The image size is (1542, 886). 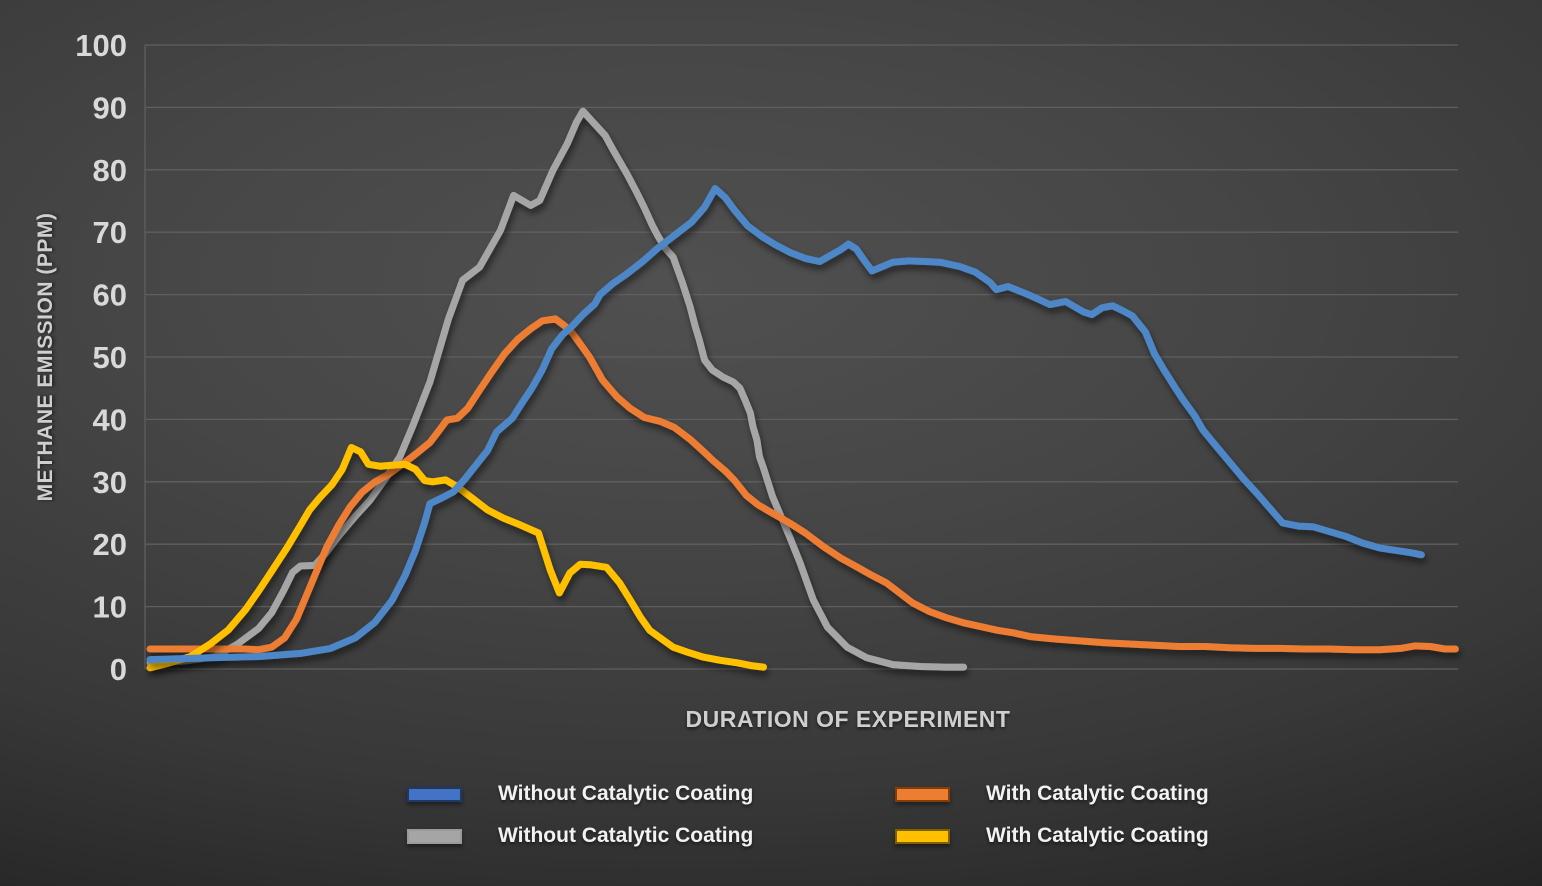 I want to click on series-line-yellow, so click(x=456, y=558).